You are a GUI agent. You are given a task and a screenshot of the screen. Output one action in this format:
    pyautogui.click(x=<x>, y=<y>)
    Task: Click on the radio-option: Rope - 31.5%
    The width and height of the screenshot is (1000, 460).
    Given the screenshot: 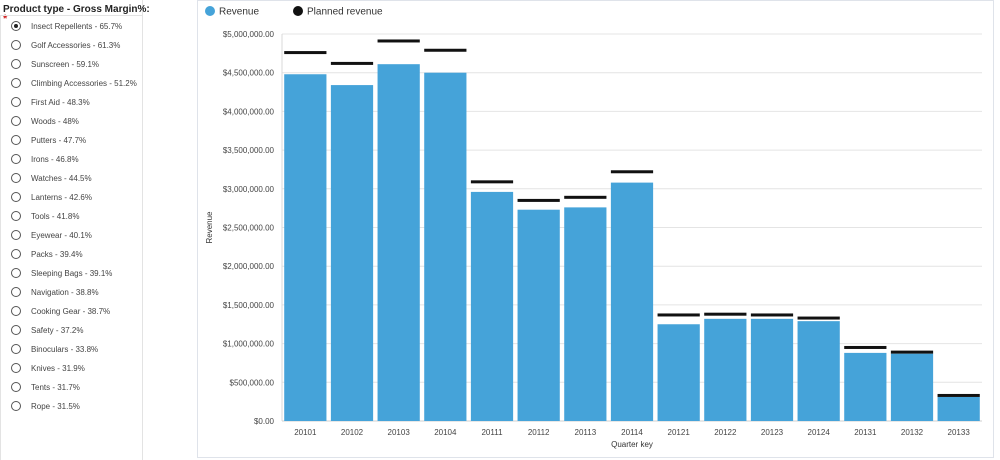 What is the action you would take?
    pyautogui.click(x=45, y=406)
    